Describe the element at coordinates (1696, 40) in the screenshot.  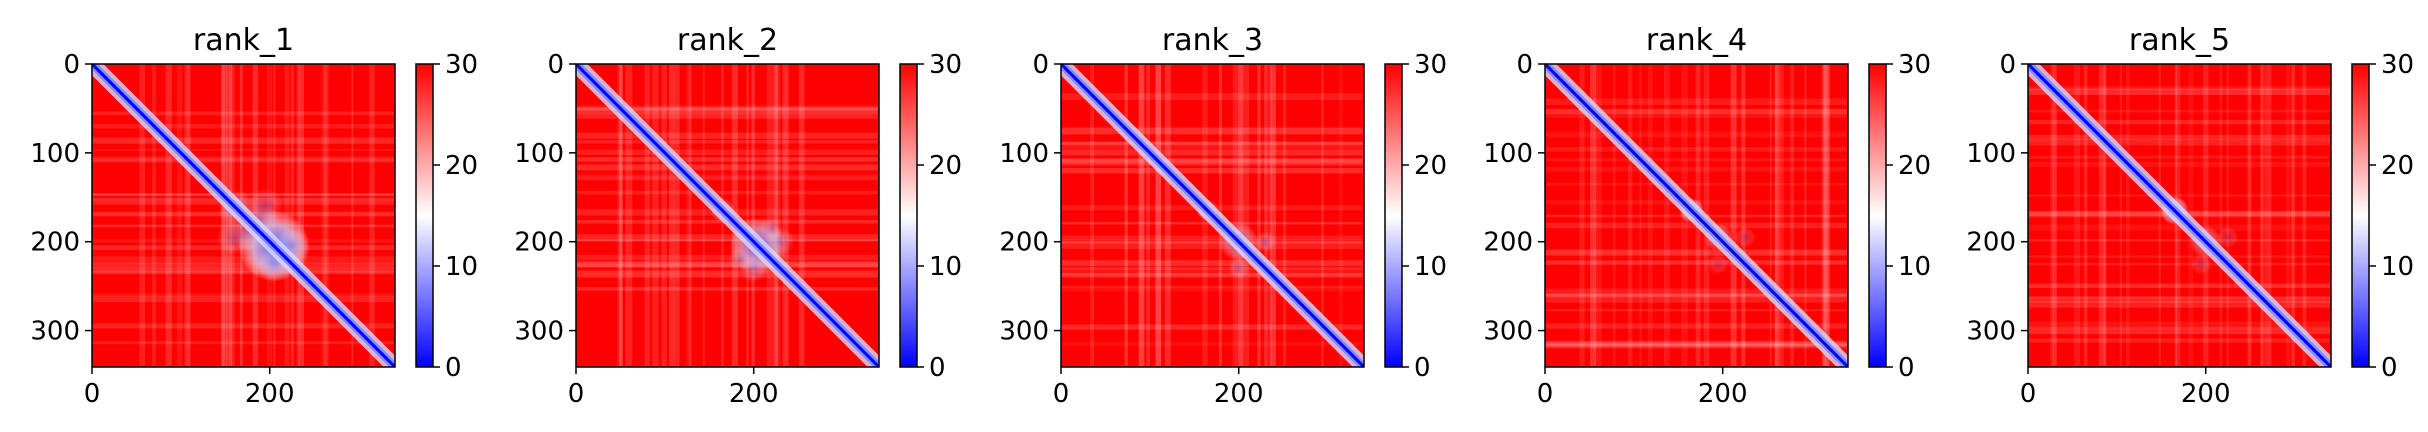
I see `chart-title: rank_4` at that location.